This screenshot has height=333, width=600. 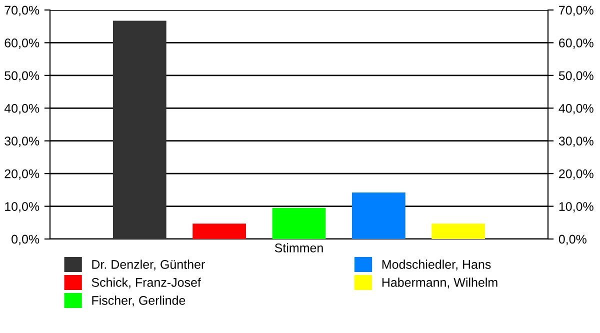 What do you see at coordinates (576, 43) in the screenshot?
I see `text: 60,0%` at bounding box center [576, 43].